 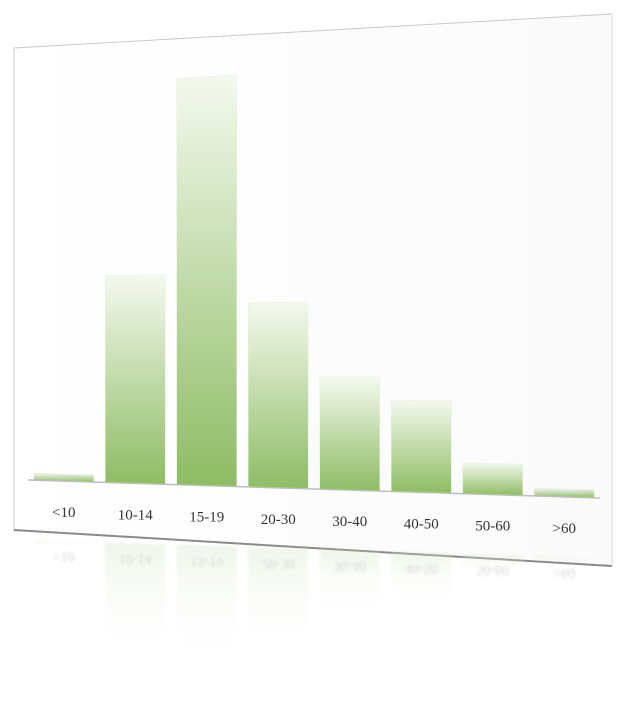 What do you see at coordinates (135, 515) in the screenshot?
I see `x-tick-label-1: 10-14` at bounding box center [135, 515].